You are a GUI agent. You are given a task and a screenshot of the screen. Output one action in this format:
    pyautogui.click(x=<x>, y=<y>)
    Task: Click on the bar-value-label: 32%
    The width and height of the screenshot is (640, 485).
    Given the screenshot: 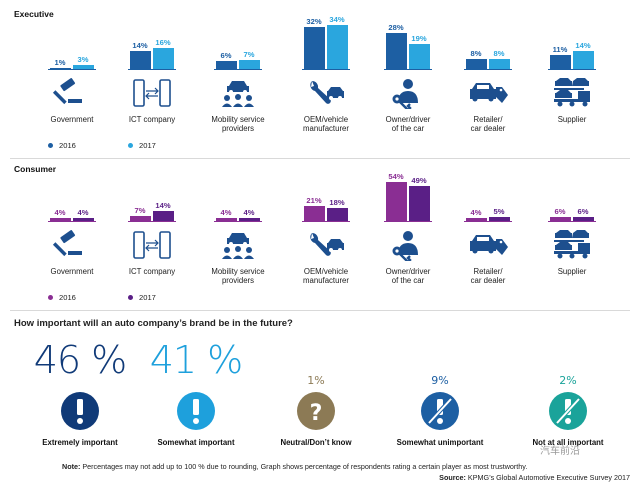 What is the action you would take?
    pyautogui.click(x=314, y=22)
    